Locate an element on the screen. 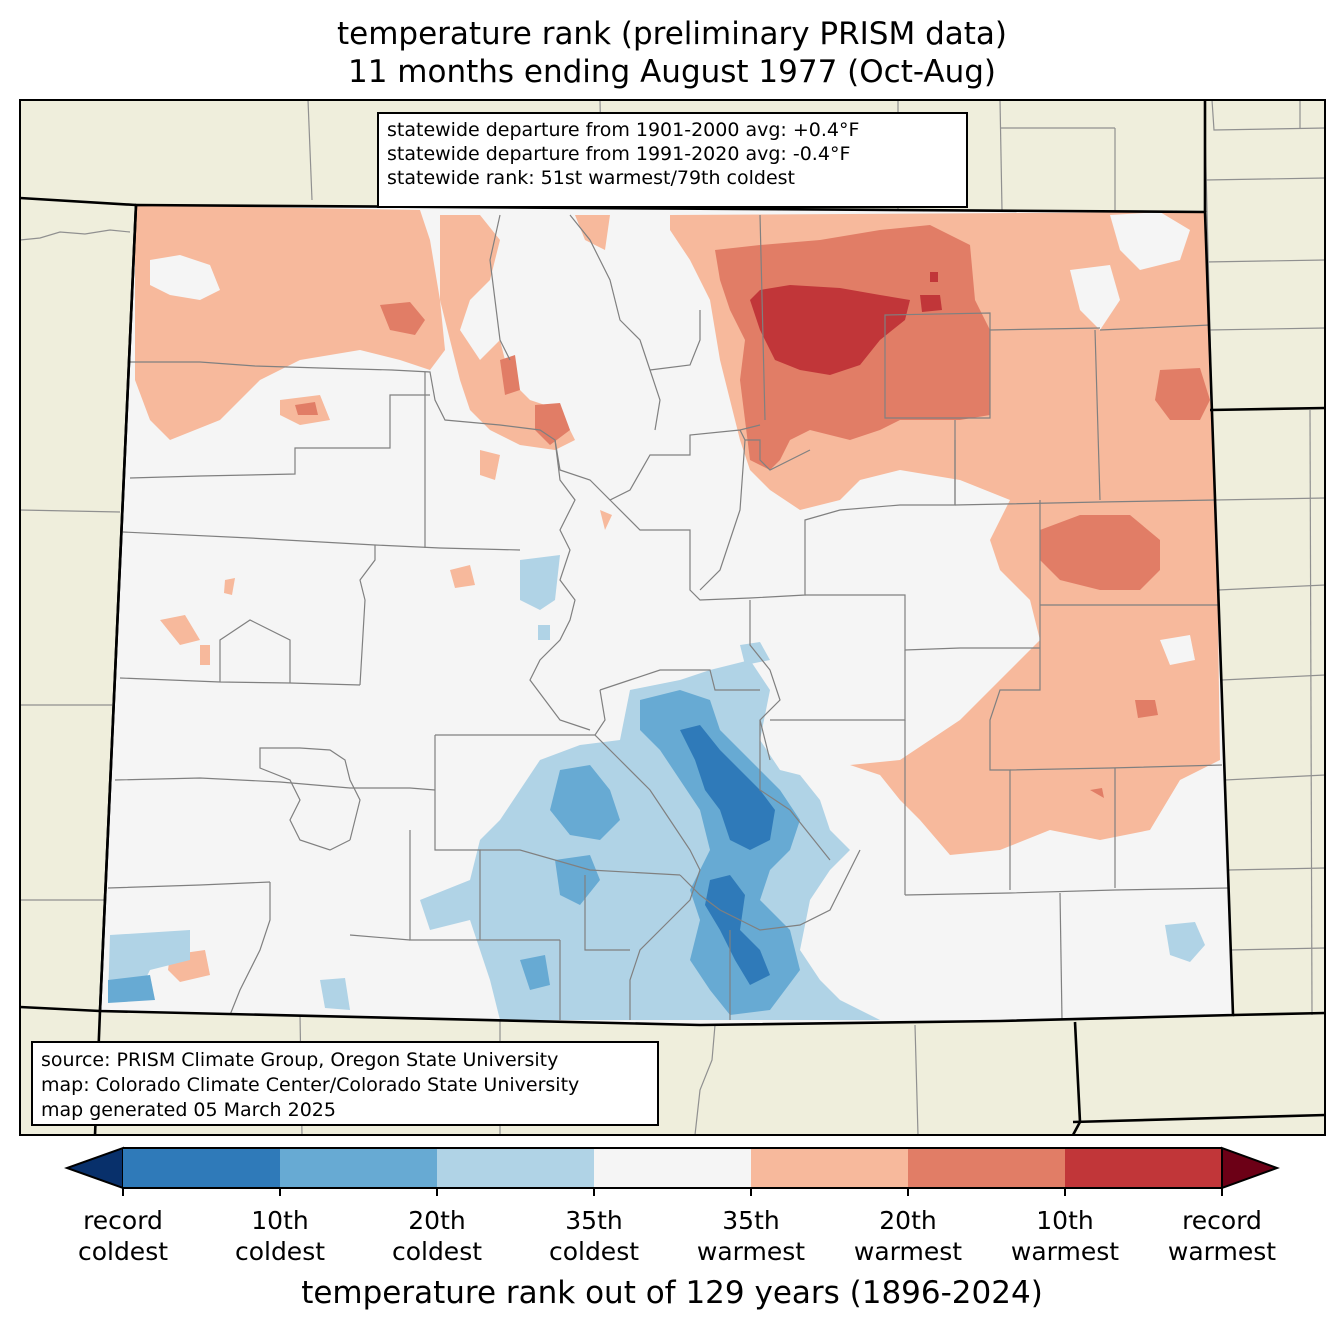 Image resolution: width=1344 pixels, height=1332 pixels. colorbar is located at coordinates (672, 1171).